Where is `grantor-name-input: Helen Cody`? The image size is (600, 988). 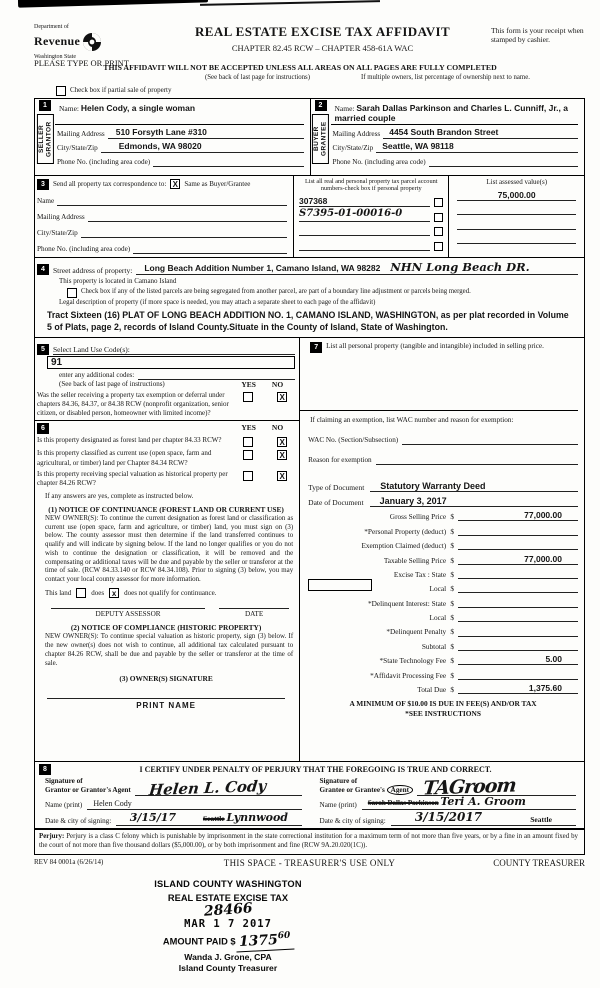
grantor-name-input: Helen Cody is located at coordinates (194, 804).